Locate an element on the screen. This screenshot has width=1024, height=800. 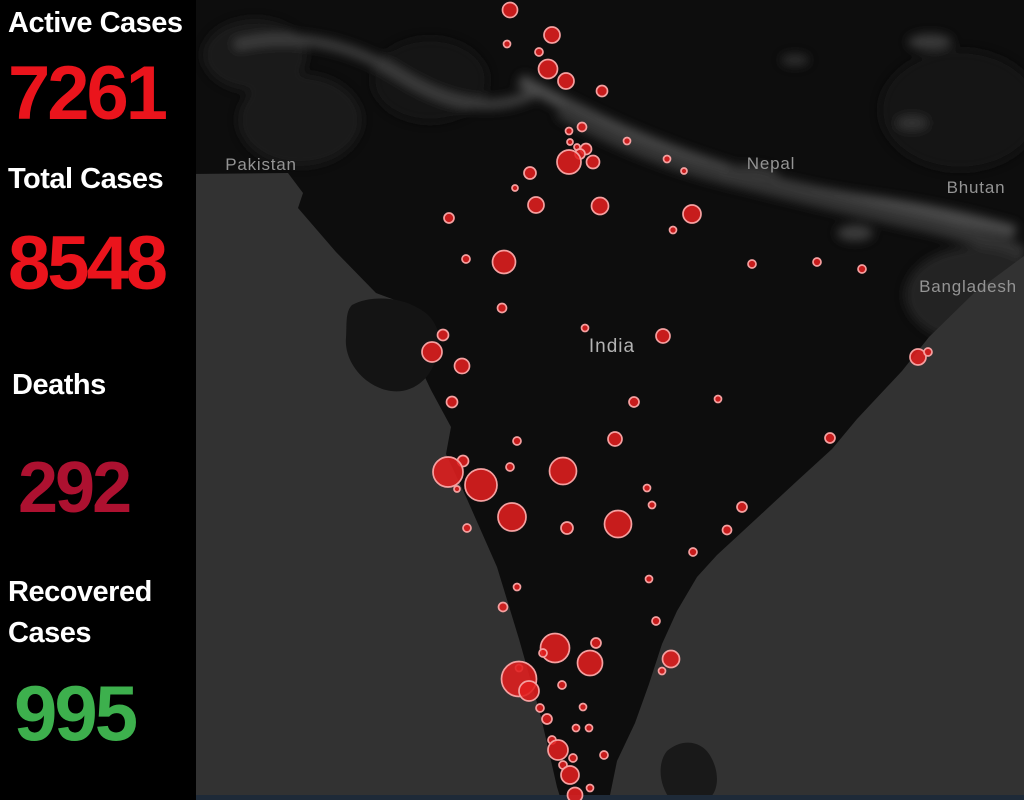
active-cases-value: 7261 is located at coordinates (88, 93).